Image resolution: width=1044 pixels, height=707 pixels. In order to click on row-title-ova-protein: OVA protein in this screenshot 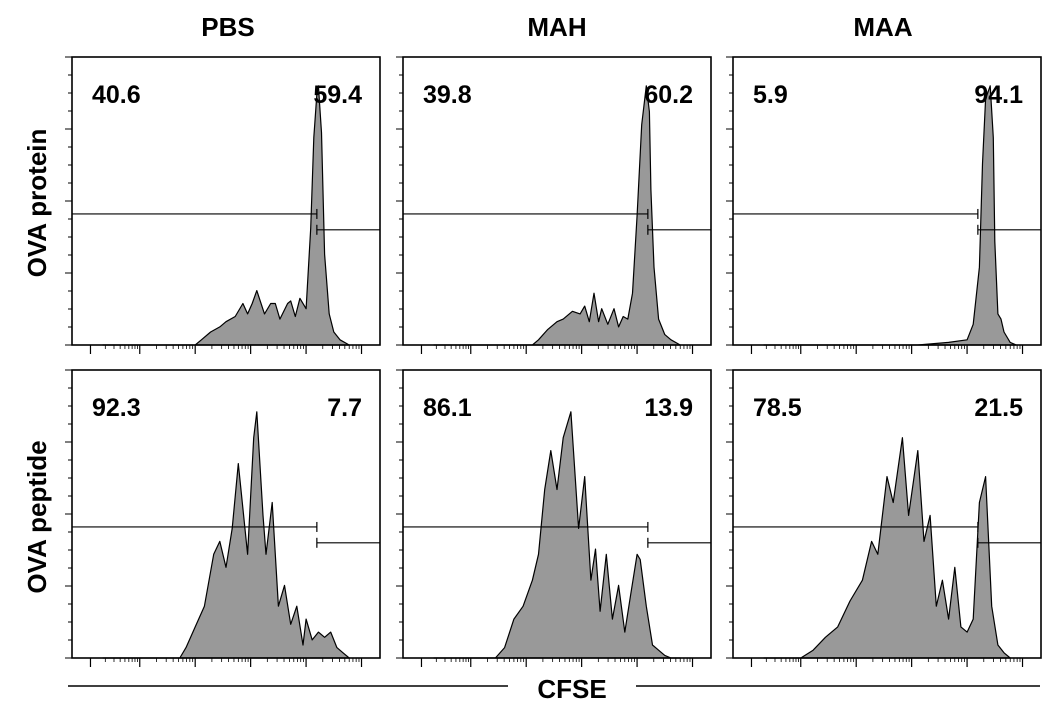, I will do `click(37, 203)`.